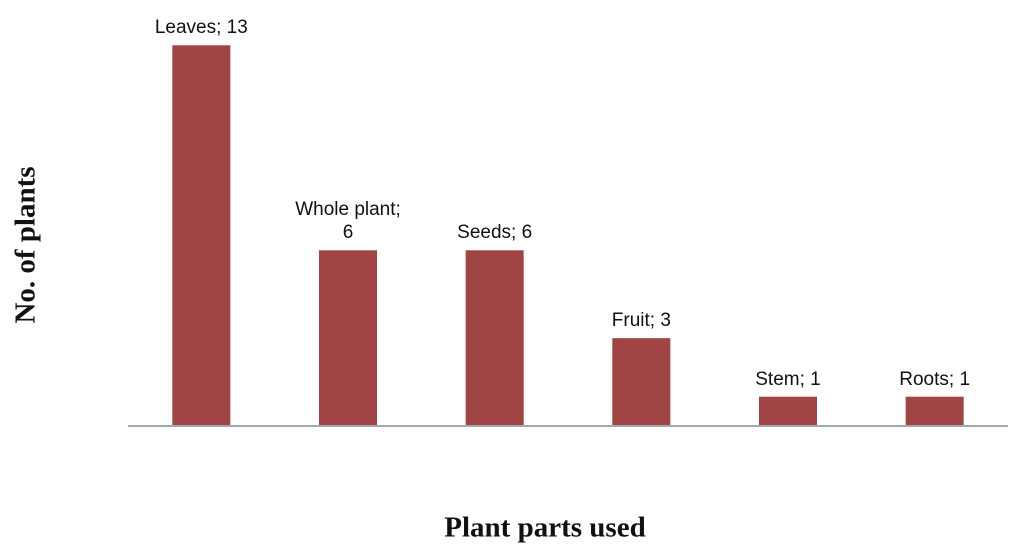 This screenshot has height=553, width=1010. What do you see at coordinates (201, 28) in the screenshot?
I see `data-label: Leaves; 13` at bounding box center [201, 28].